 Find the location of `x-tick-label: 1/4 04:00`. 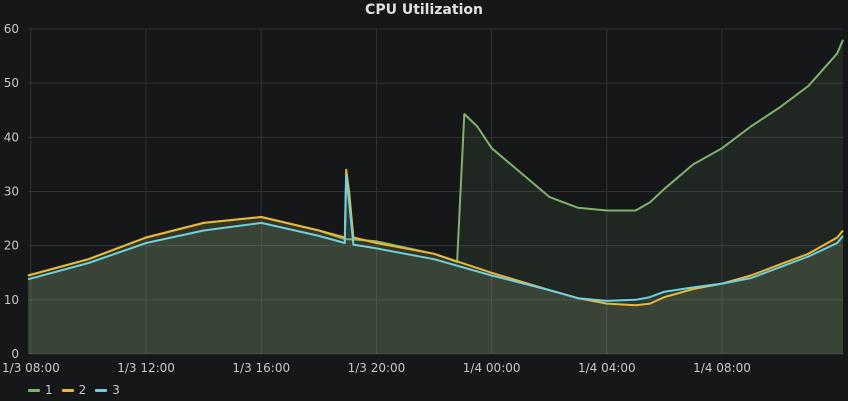

x-tick-label: 1/4 04:00 is located at coordinates (607, 368).